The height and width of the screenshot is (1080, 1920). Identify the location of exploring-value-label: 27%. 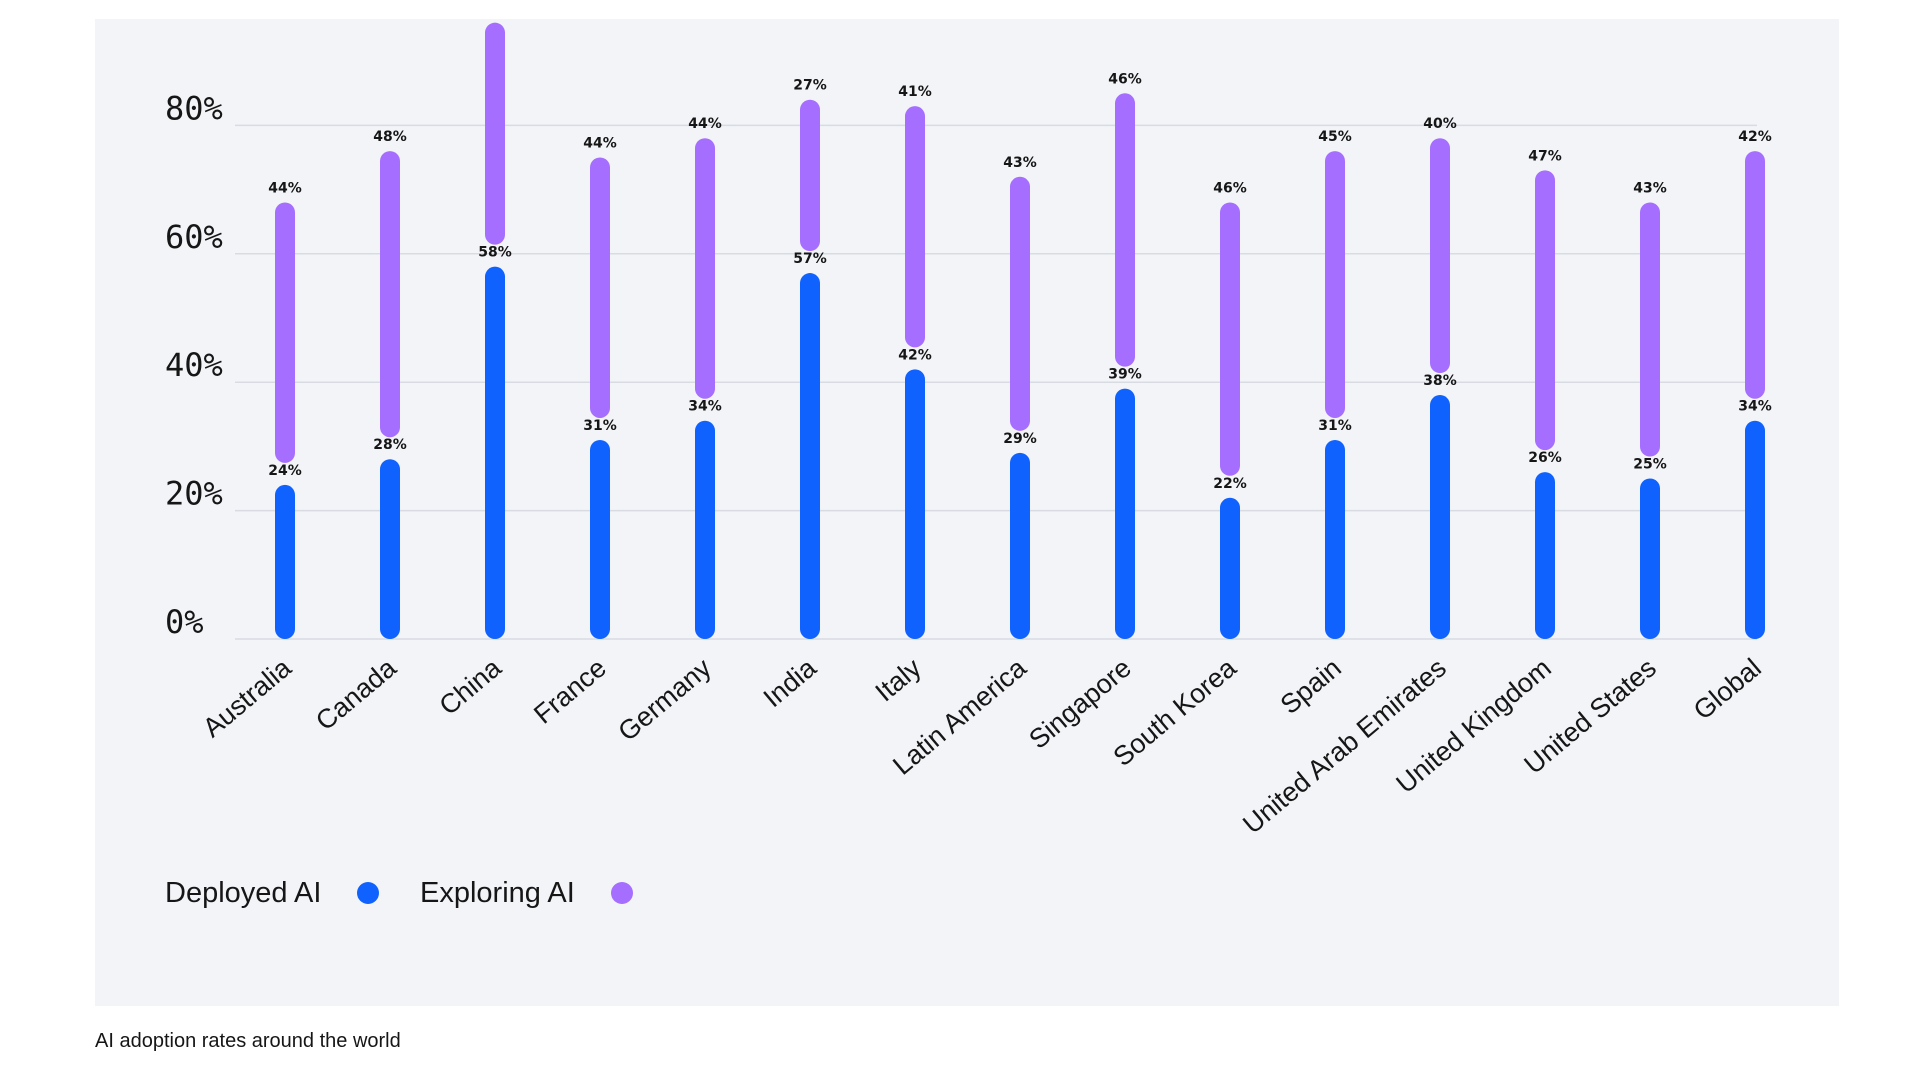
(810, 86).